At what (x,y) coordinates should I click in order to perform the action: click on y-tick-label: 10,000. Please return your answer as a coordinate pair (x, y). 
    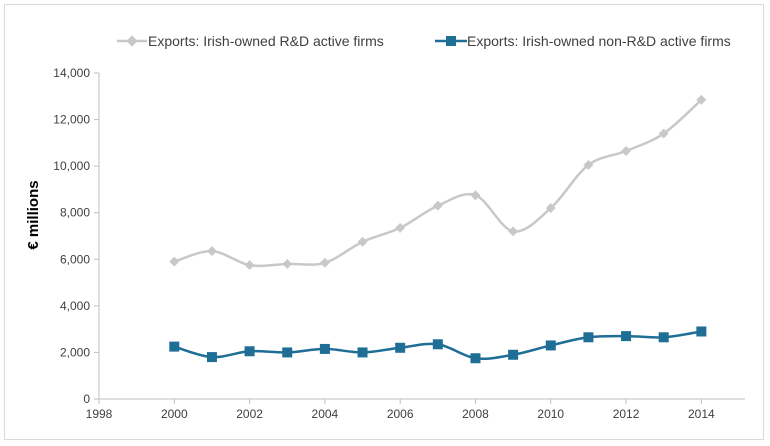
    Looking at the image, I should click on (71, 166).